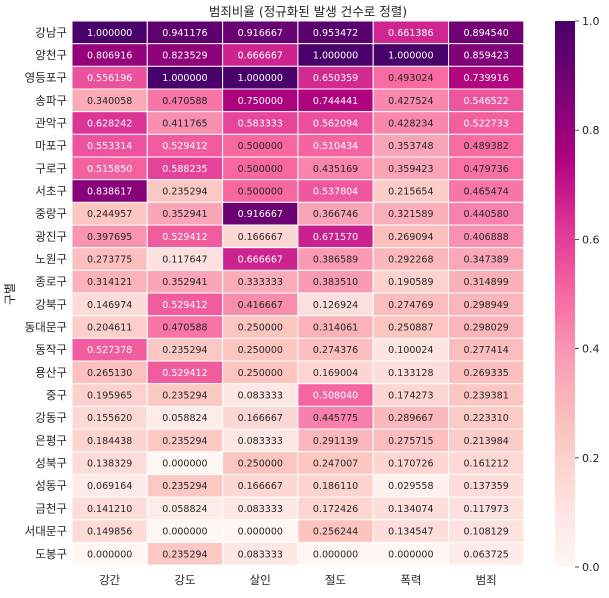  I want to click on cell-value-label: 0.386589, so click(335, 260).